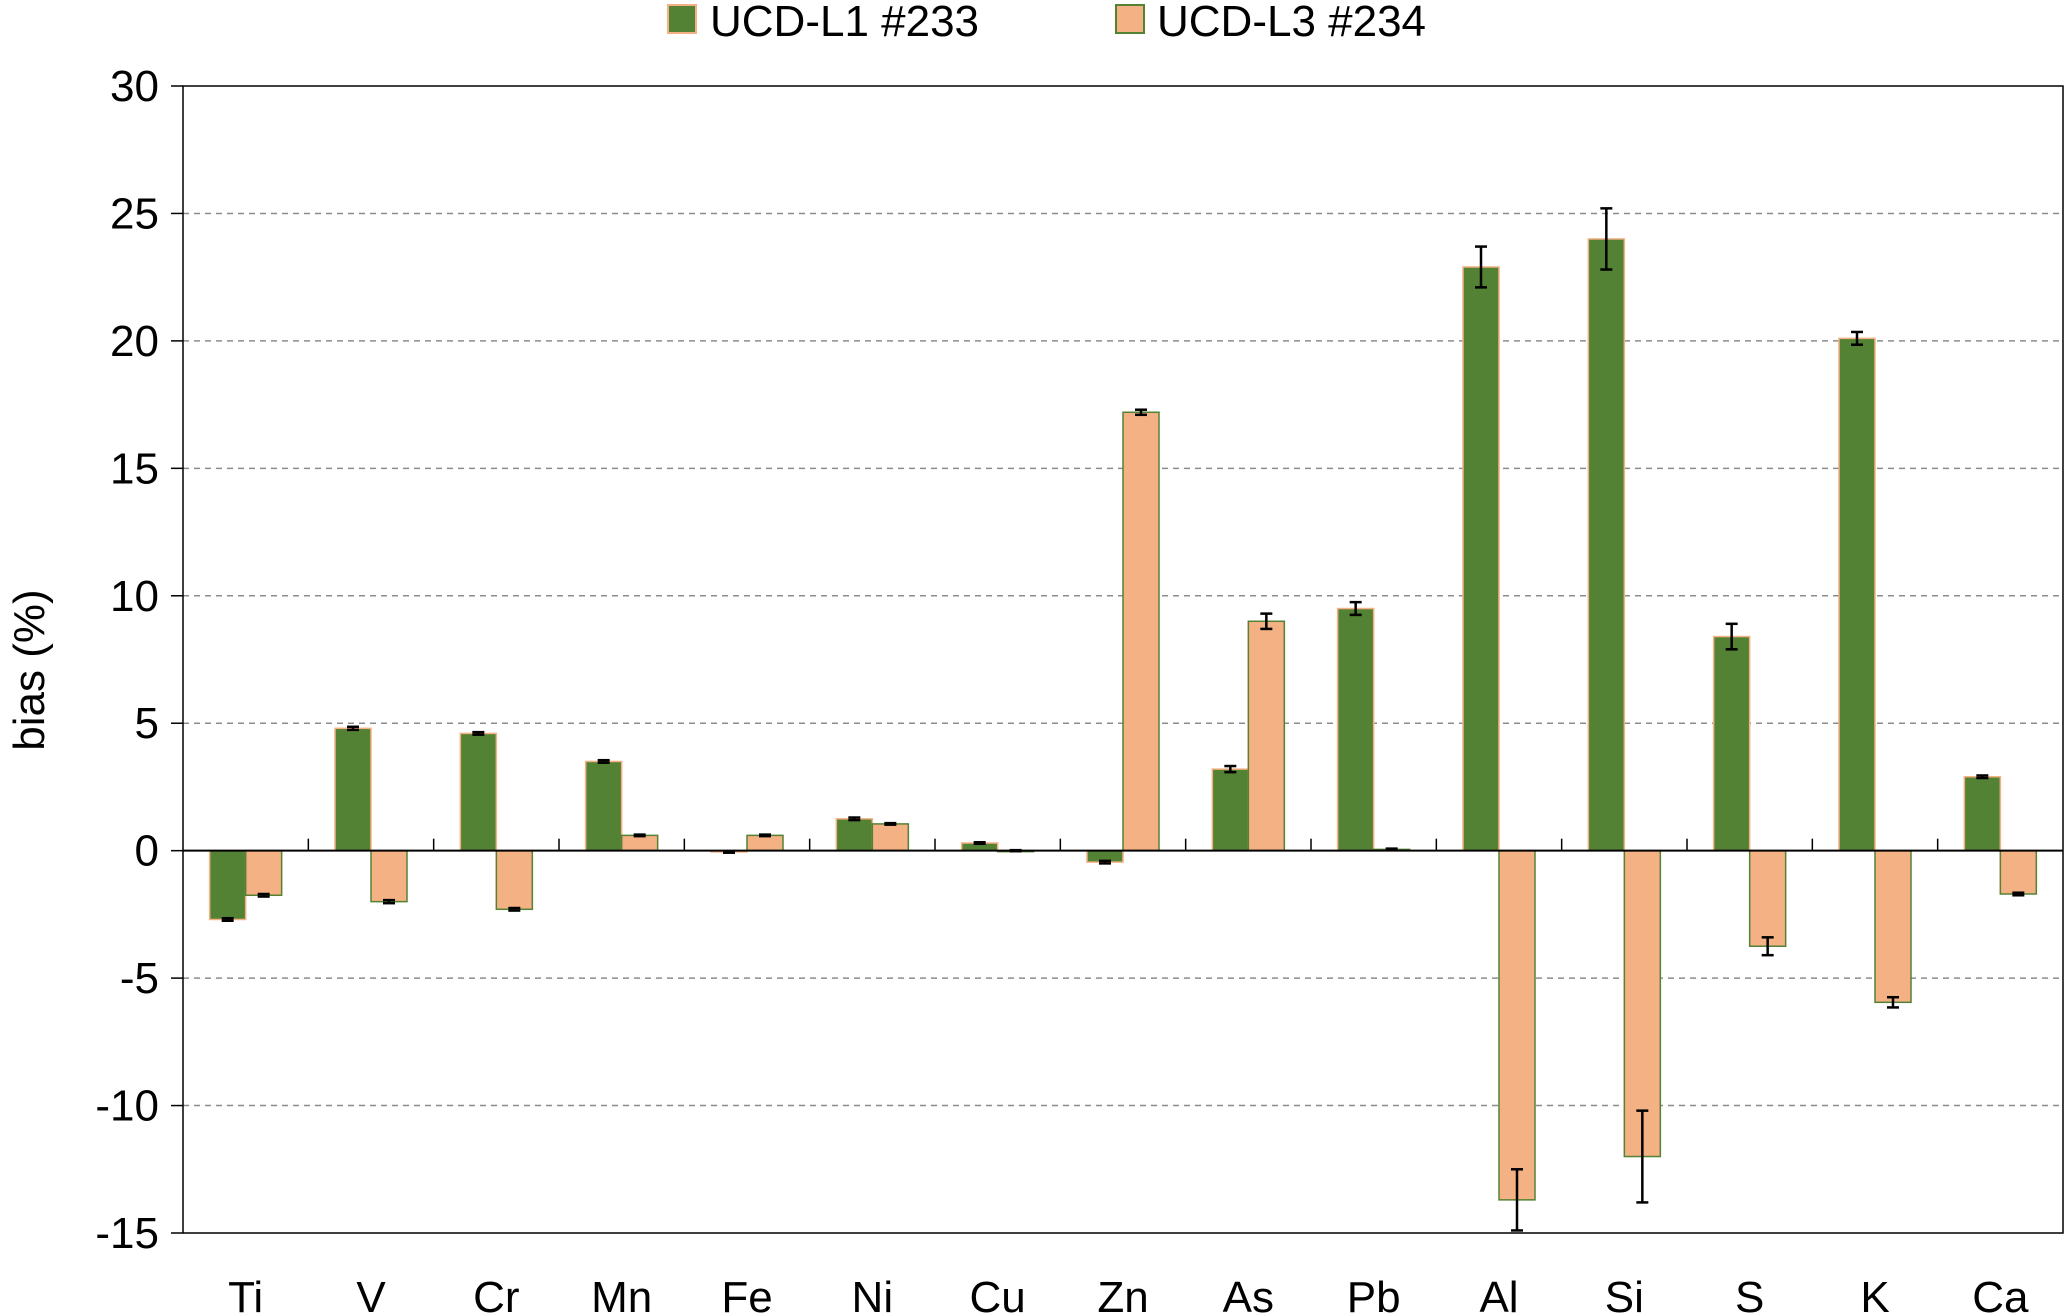 The width and height of the screenshot is (2067, 1316). I want to click on bar-l1-ca, so click(1982, 813).